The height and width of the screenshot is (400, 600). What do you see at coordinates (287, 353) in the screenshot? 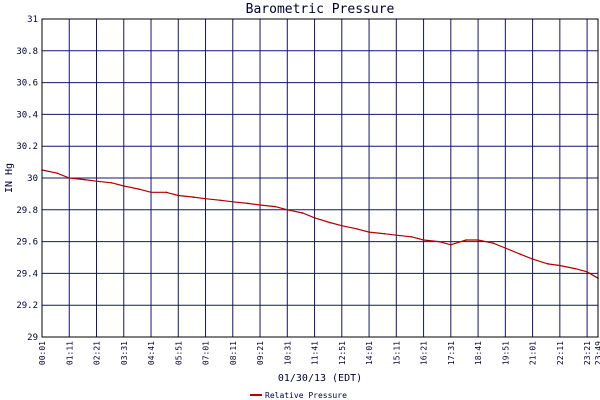
I see `x-tick-label: 10:31` at bounding box center [287, 353].